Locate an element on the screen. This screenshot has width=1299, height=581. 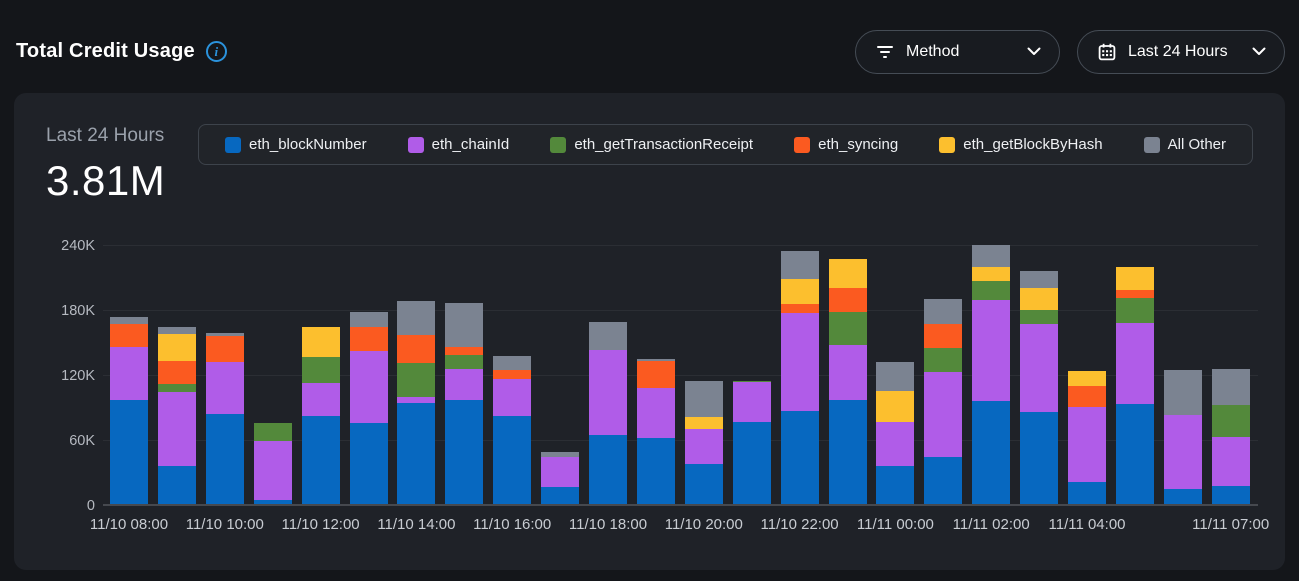
legend-item: All Other is located at coordinates (1184, 144).